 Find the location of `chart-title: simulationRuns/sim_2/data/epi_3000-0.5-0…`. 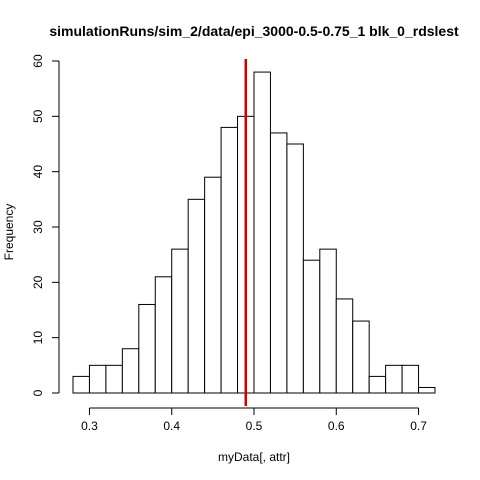

chart-title: simulationRuns/sim_2/data/epi_3000-0.5-0… is located at coordinates (254, 31).